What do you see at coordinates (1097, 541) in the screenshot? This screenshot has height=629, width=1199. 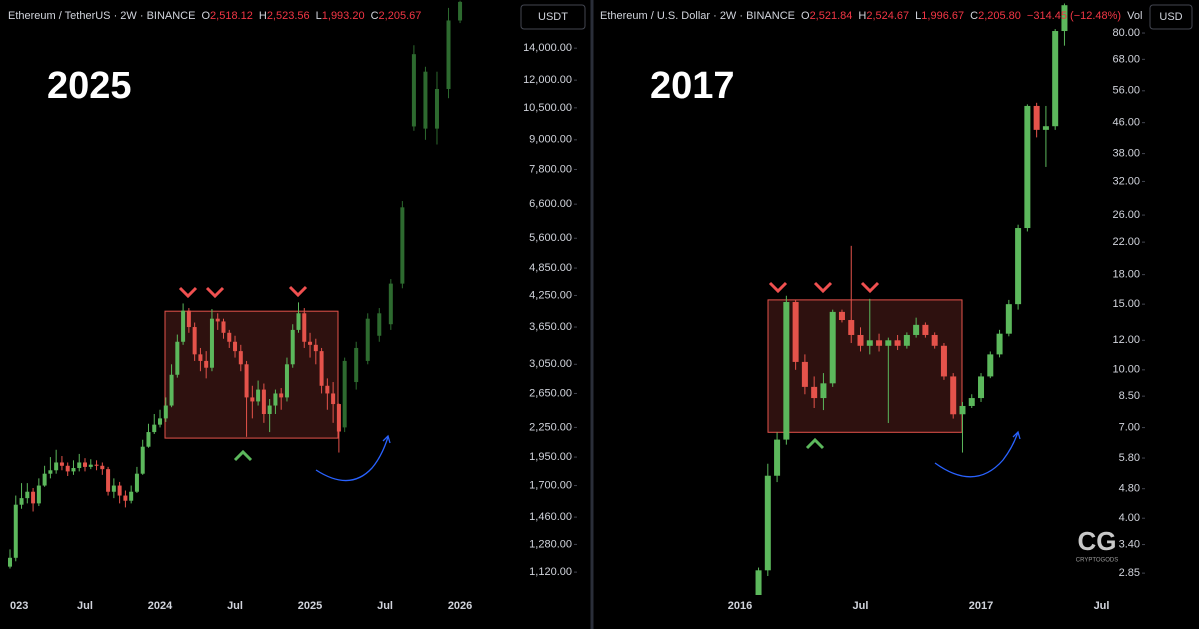 I see `watermark-logo: CG` at bounding box center [1097, 541].